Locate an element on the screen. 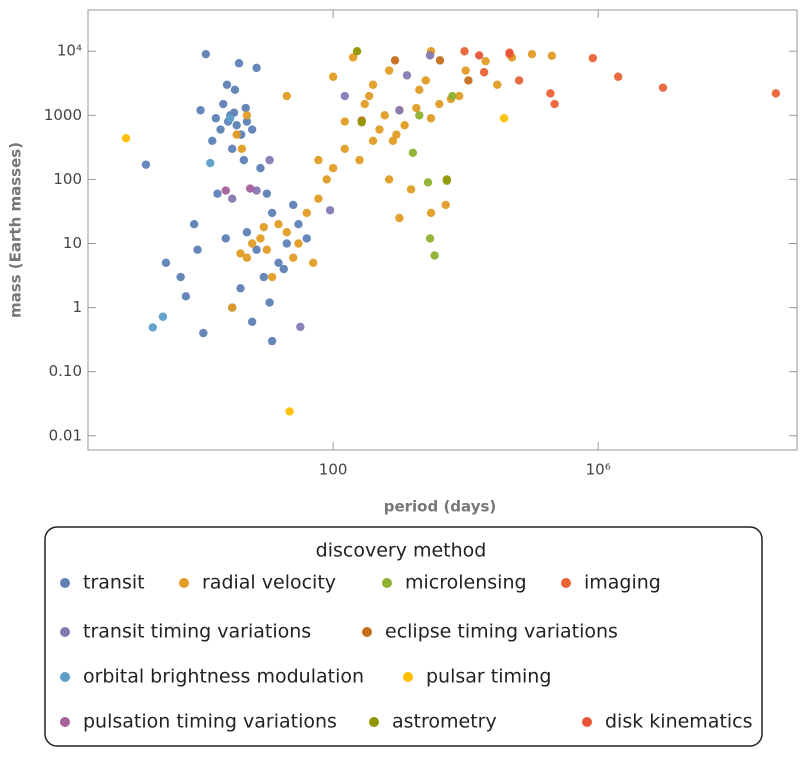  y-axis-label: mass (Earth masses) is located at coordinates (16, 230).